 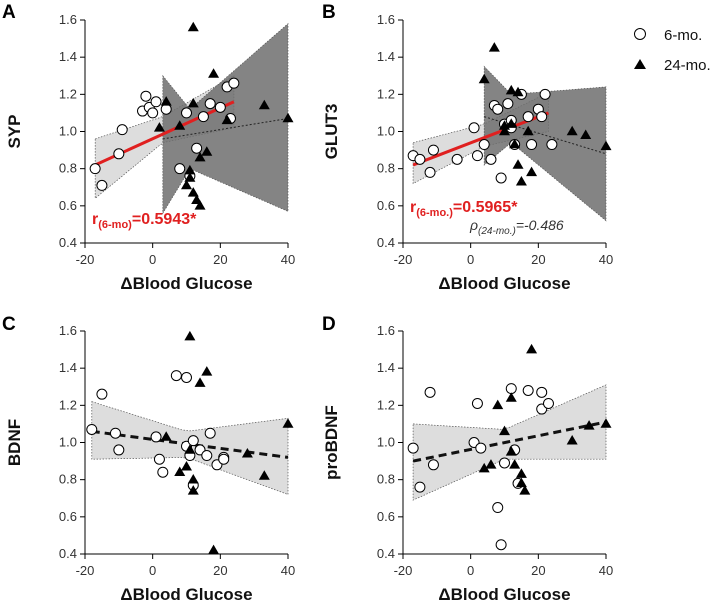 I want to click on legend-label-24mo: 24-mo., so click(x=687, y=65).